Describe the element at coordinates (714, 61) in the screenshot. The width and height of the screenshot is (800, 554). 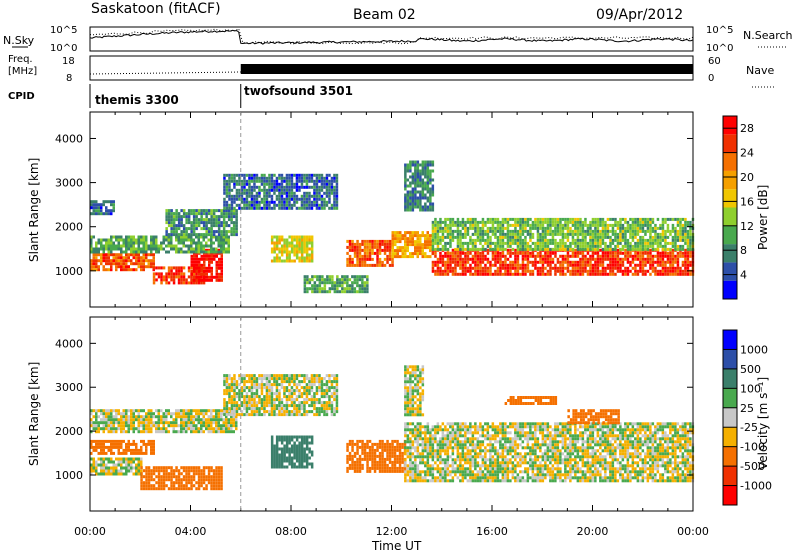
I see `nave-tick-top: 60` at that location.